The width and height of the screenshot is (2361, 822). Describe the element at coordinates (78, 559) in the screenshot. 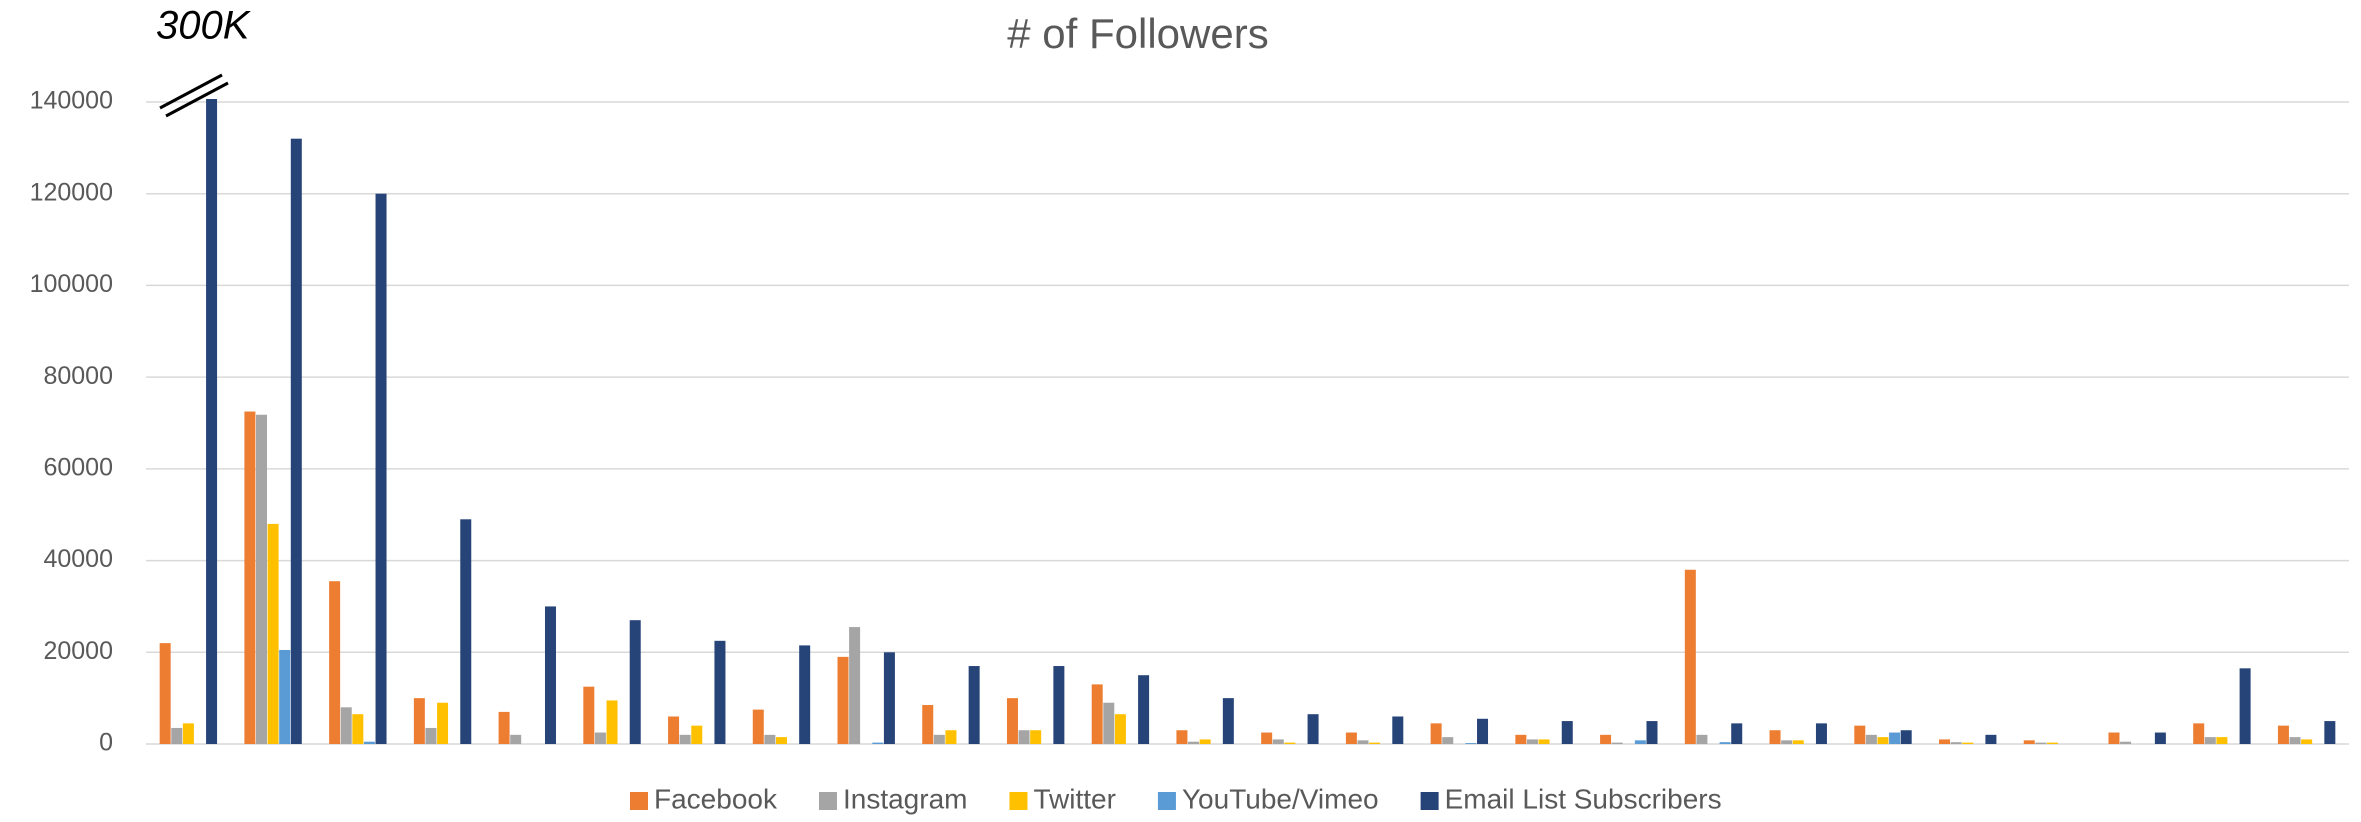

I see `y-tick-label: 40000` at that location.